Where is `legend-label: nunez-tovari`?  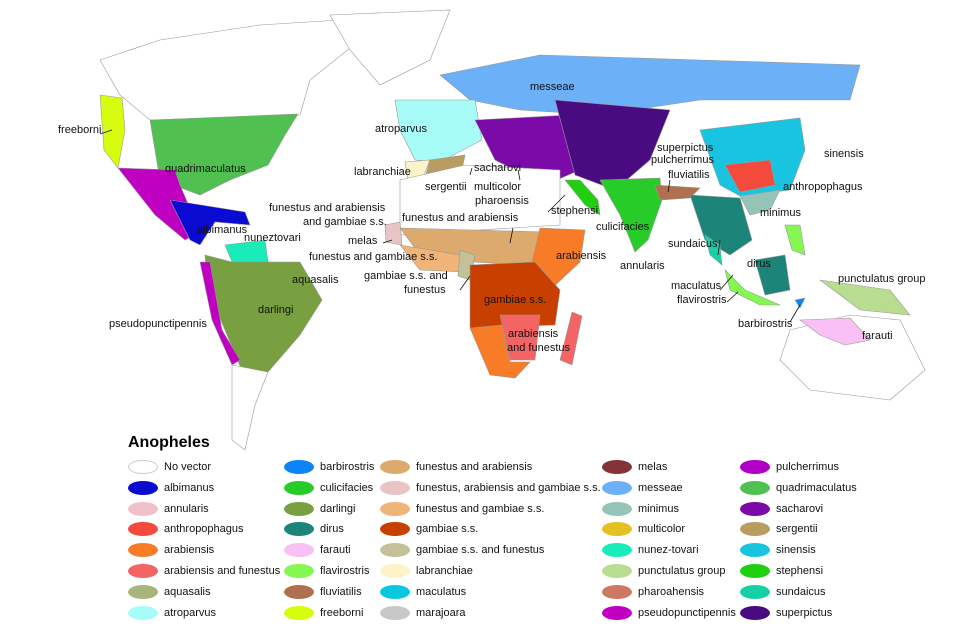
legend-label: nunez-tovari is located at coordinates (668, 550).